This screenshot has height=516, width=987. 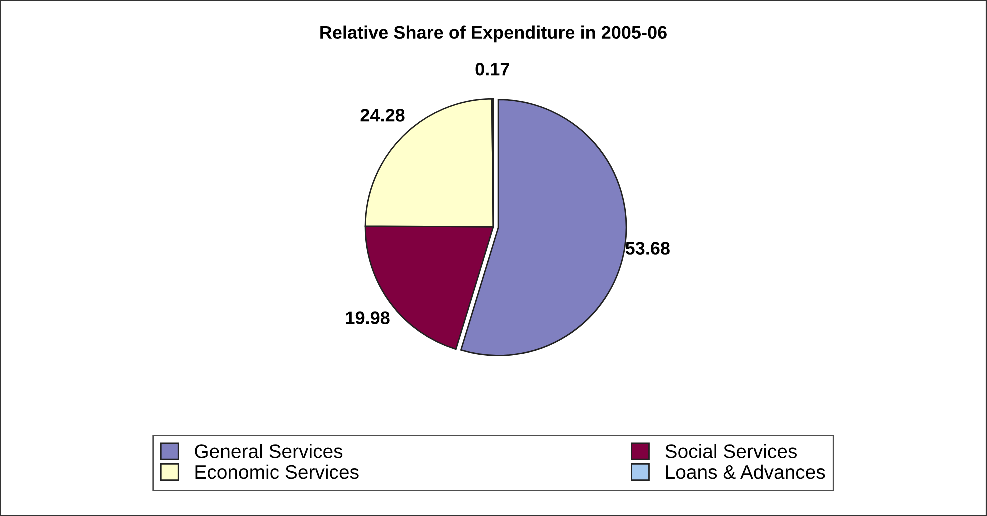 What do you see at coordinates (382, 115) in the screenshot?
I see `data-label: 24.28` at bounding box center [382, 115].